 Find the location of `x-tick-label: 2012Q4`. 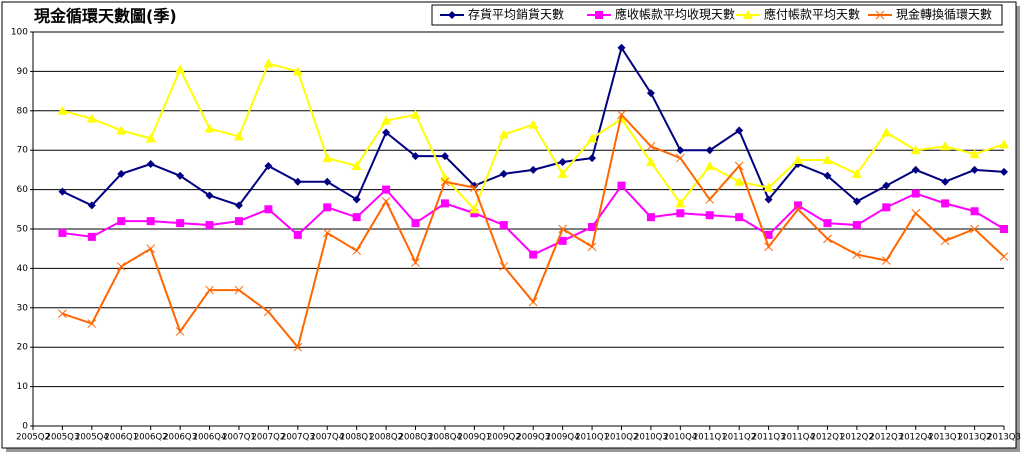

x-tick-label: 2012Q4 is located at coordinates (916, 438).